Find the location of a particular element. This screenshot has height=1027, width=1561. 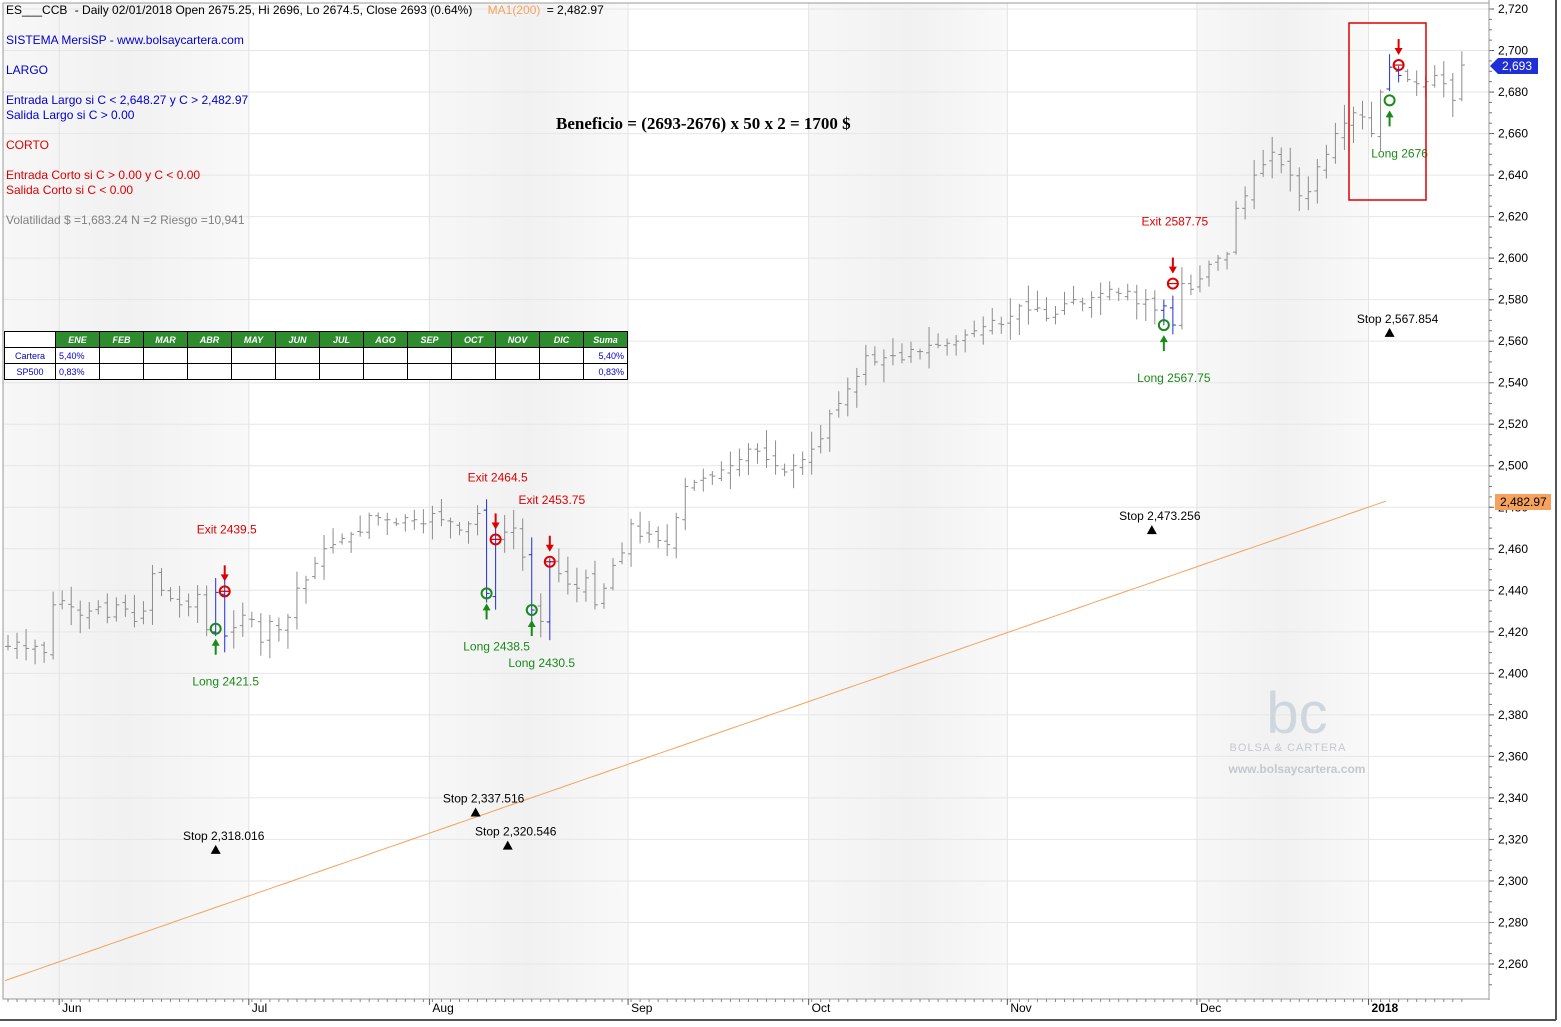

y-tick-label: 2,300 is located at coordinates (1513, 881).